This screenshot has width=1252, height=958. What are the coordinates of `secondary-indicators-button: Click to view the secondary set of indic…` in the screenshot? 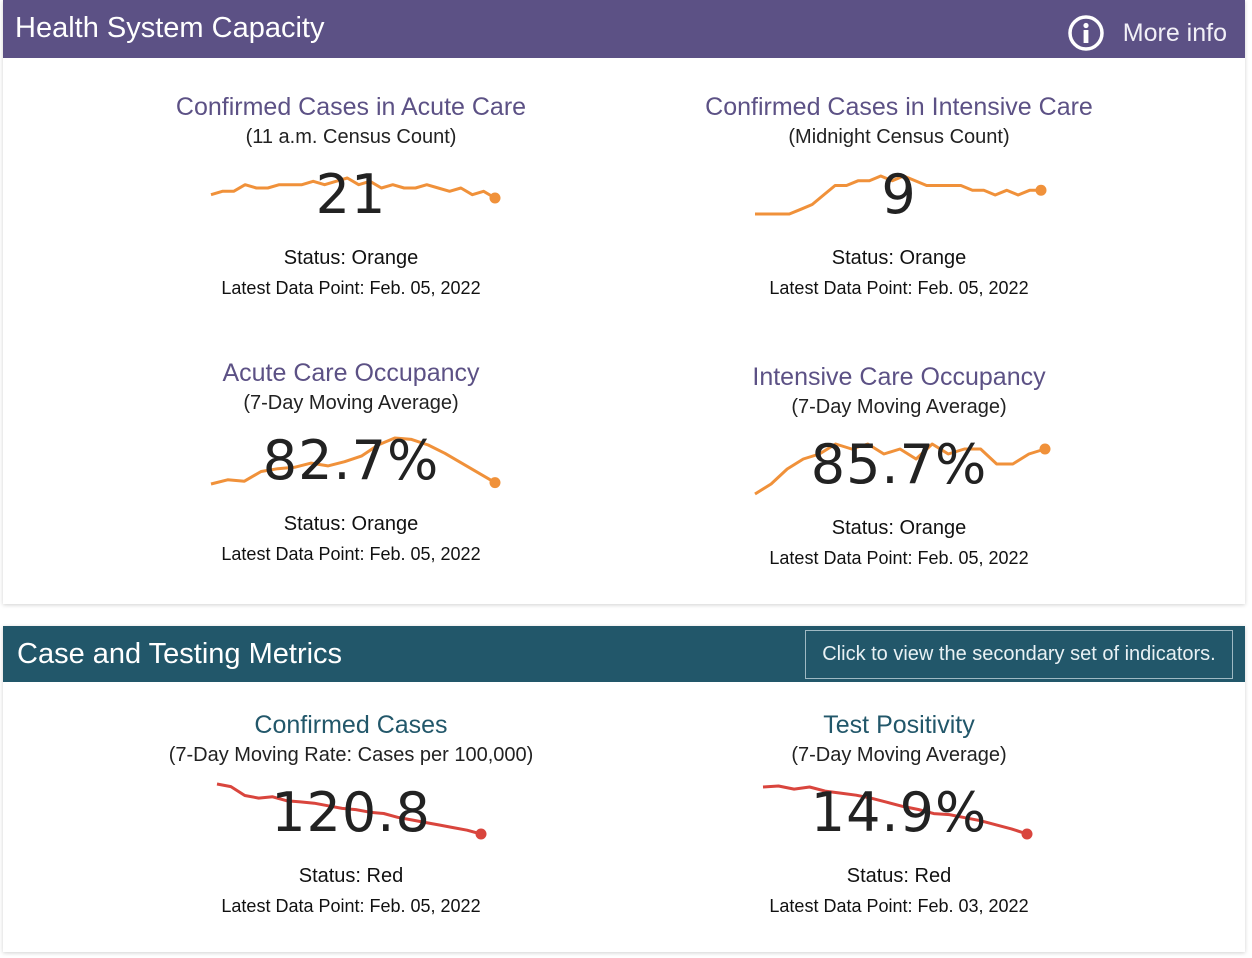 It's located at (1019, 654).